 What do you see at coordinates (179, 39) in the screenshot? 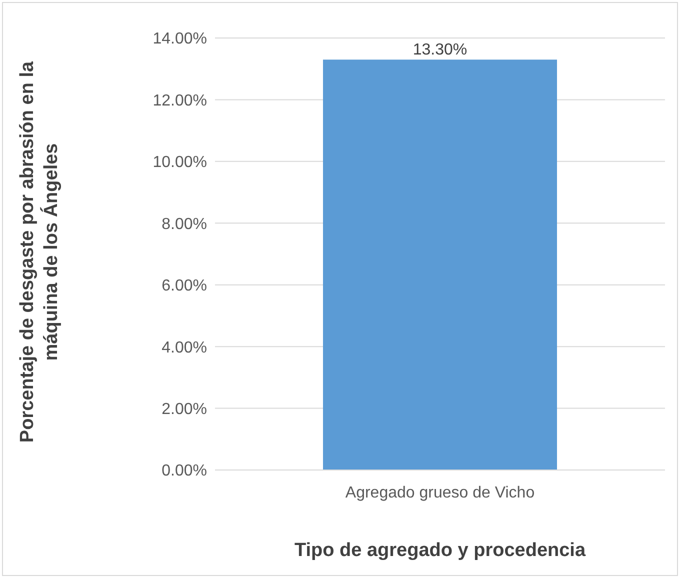
I see `y-tick-label: 14.00%` at bounding box center [179, 39].